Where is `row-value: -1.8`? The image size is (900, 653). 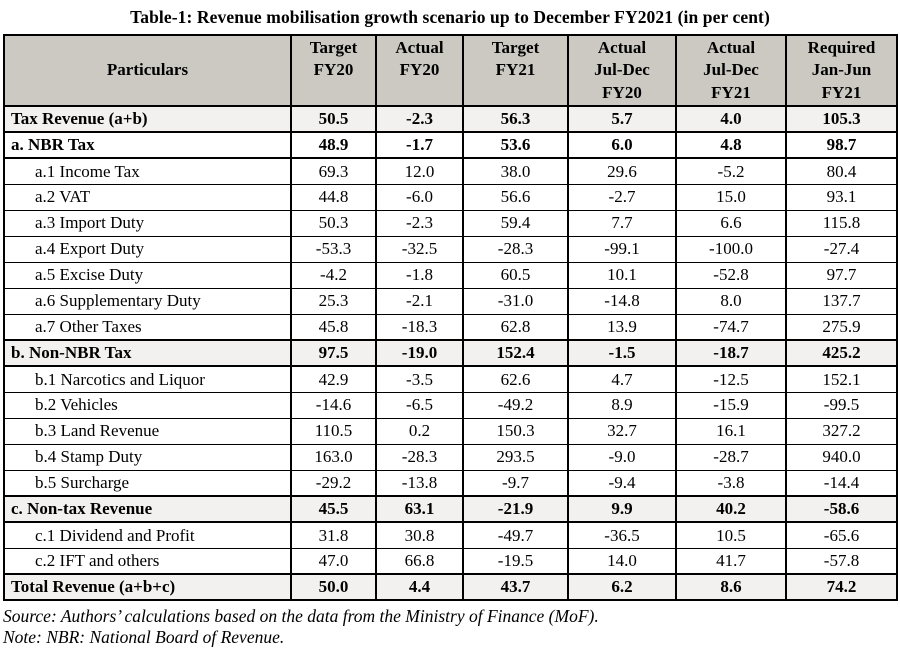
row-value: -1.8 is located at coordinates (419, 275).